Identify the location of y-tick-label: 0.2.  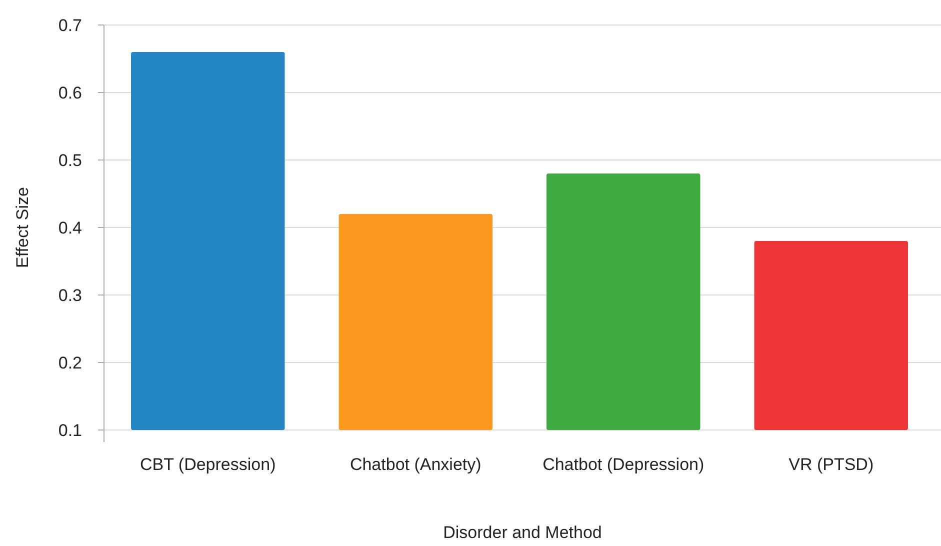
(70, 362).